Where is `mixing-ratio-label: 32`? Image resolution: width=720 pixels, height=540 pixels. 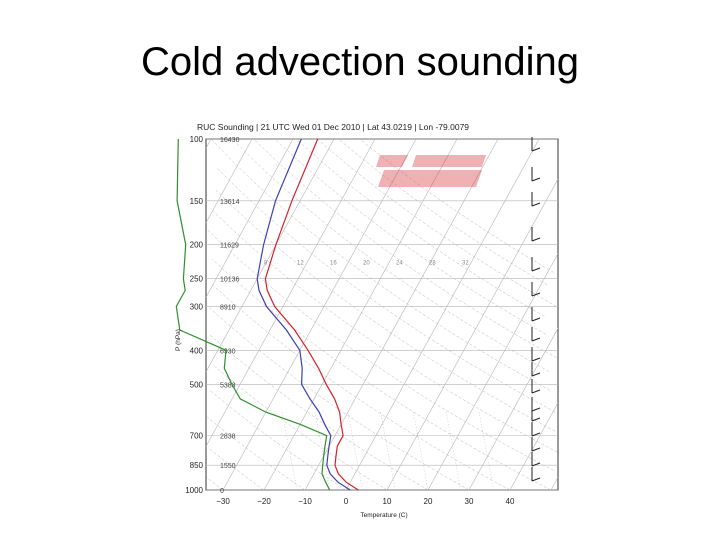
mixing-ratio-label: 32 is located at coordinates (465, 264).